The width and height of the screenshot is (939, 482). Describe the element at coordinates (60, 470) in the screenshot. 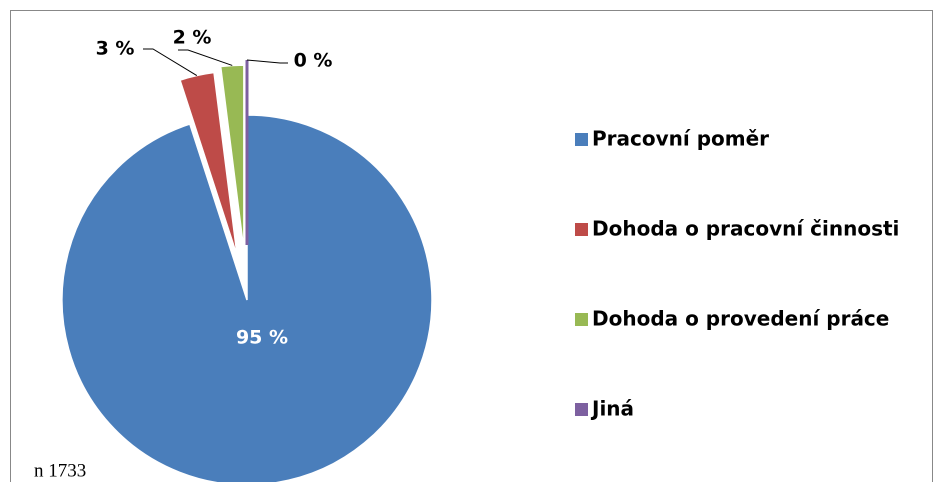

I see `annotation: n 1733` at that location.